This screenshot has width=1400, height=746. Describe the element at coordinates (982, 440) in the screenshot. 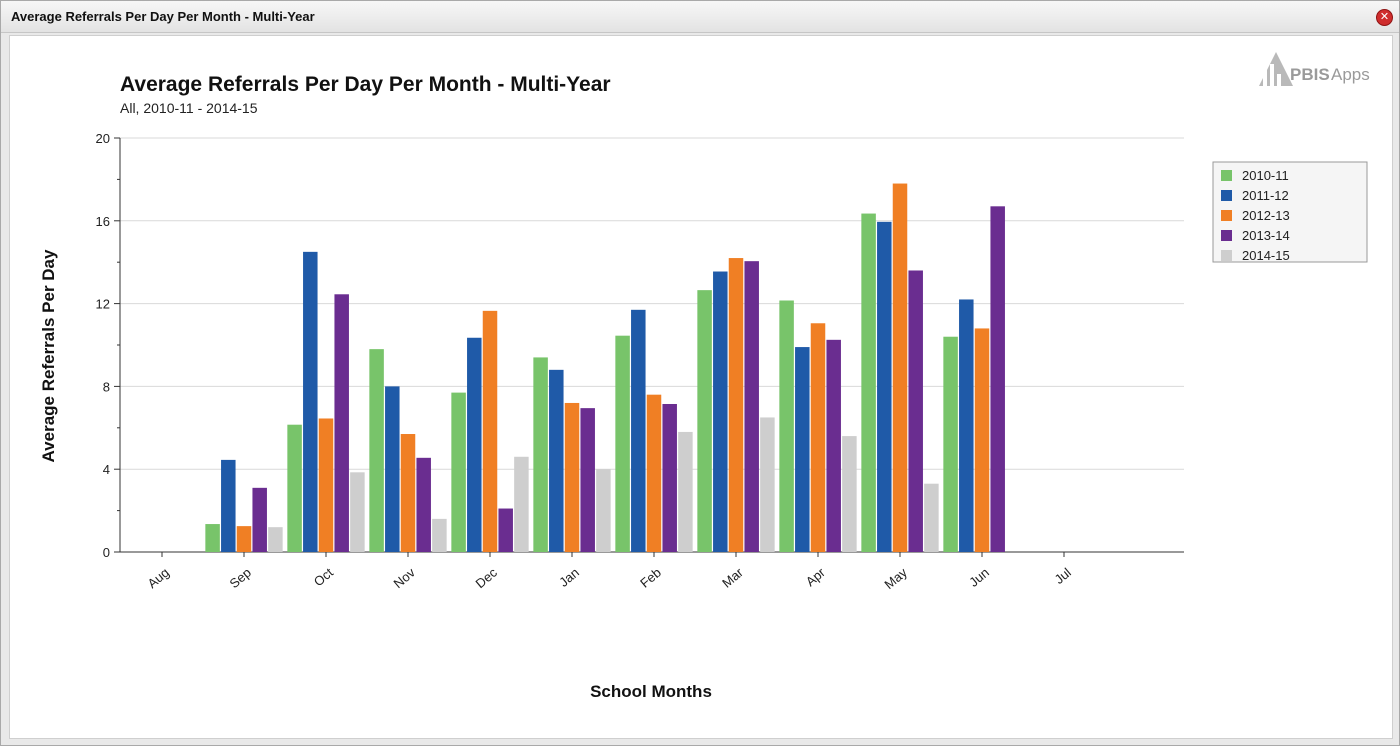

I see `bar-2012-13-jun` at that location.